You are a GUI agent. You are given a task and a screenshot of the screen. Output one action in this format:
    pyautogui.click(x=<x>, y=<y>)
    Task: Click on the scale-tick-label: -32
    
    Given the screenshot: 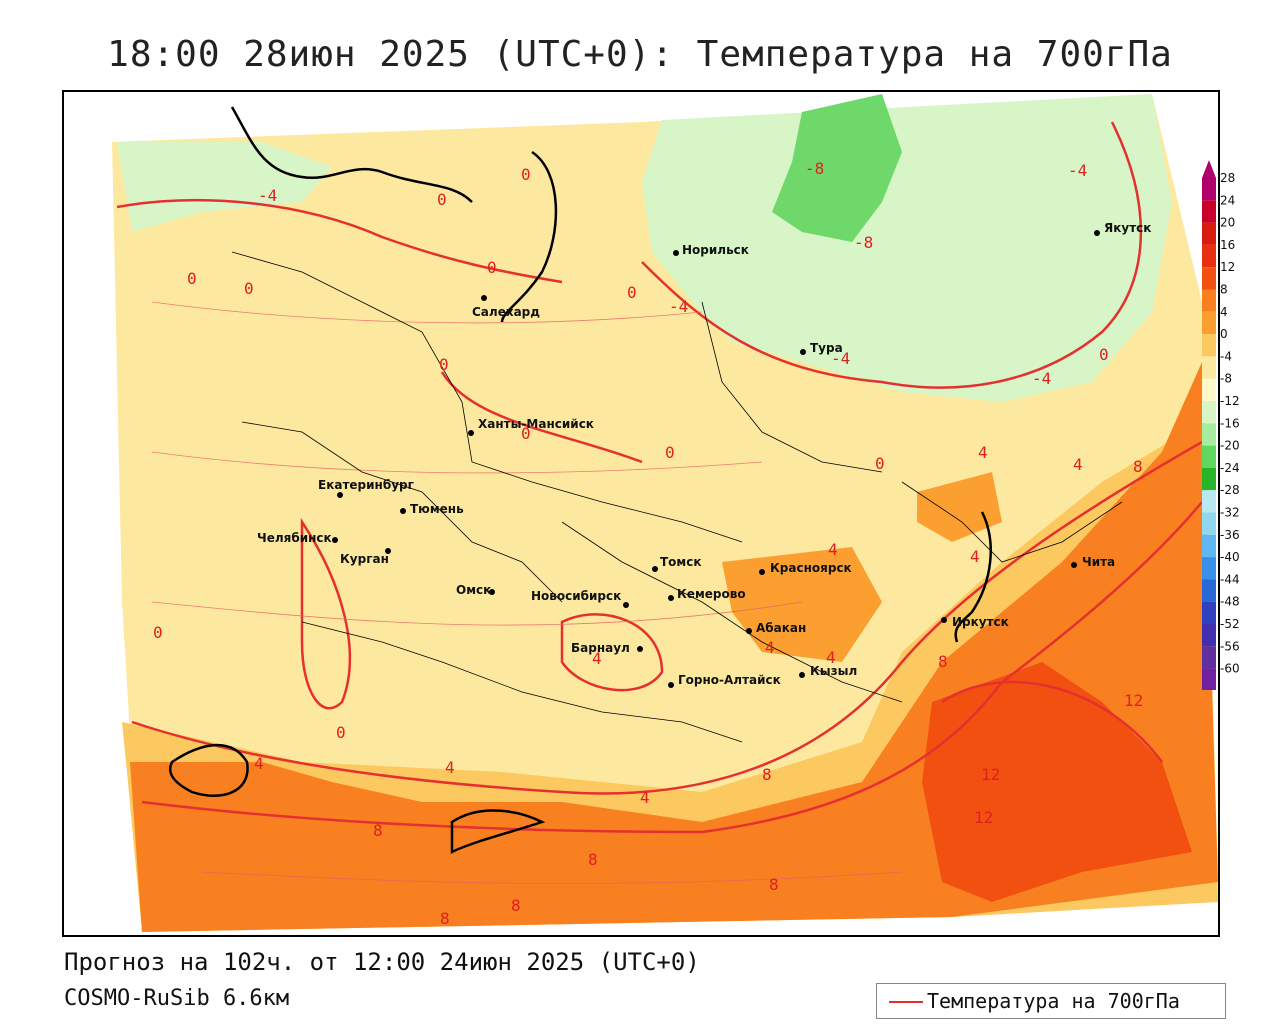 What is the action you would take?
    pyautogui.click(x=1230, y=513)
    